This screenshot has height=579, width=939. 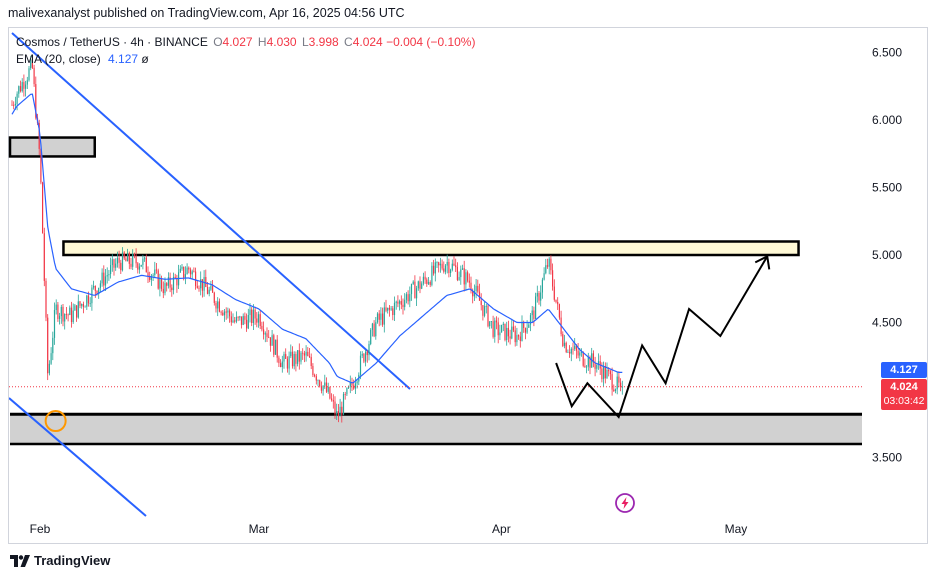 I want to click on x-tick-label: Apr, so click(x=501, y=529).